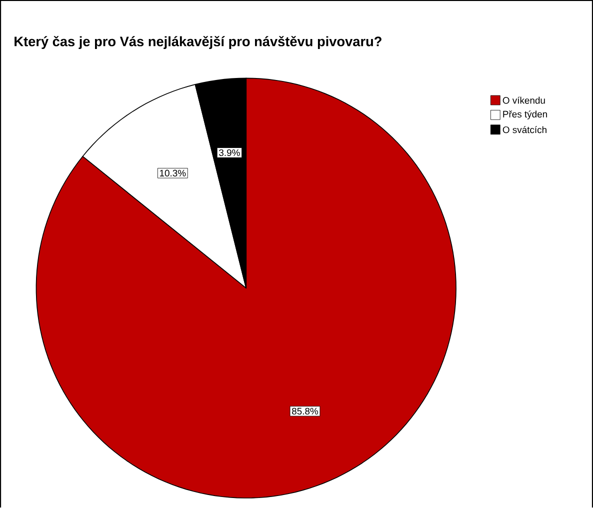 The height and width of the screenshot is (508, 593). What do you see at coordinates (524, 130) in the screenshot?
I see `legend-label: O svátcích` at bounding box center [524, 130].